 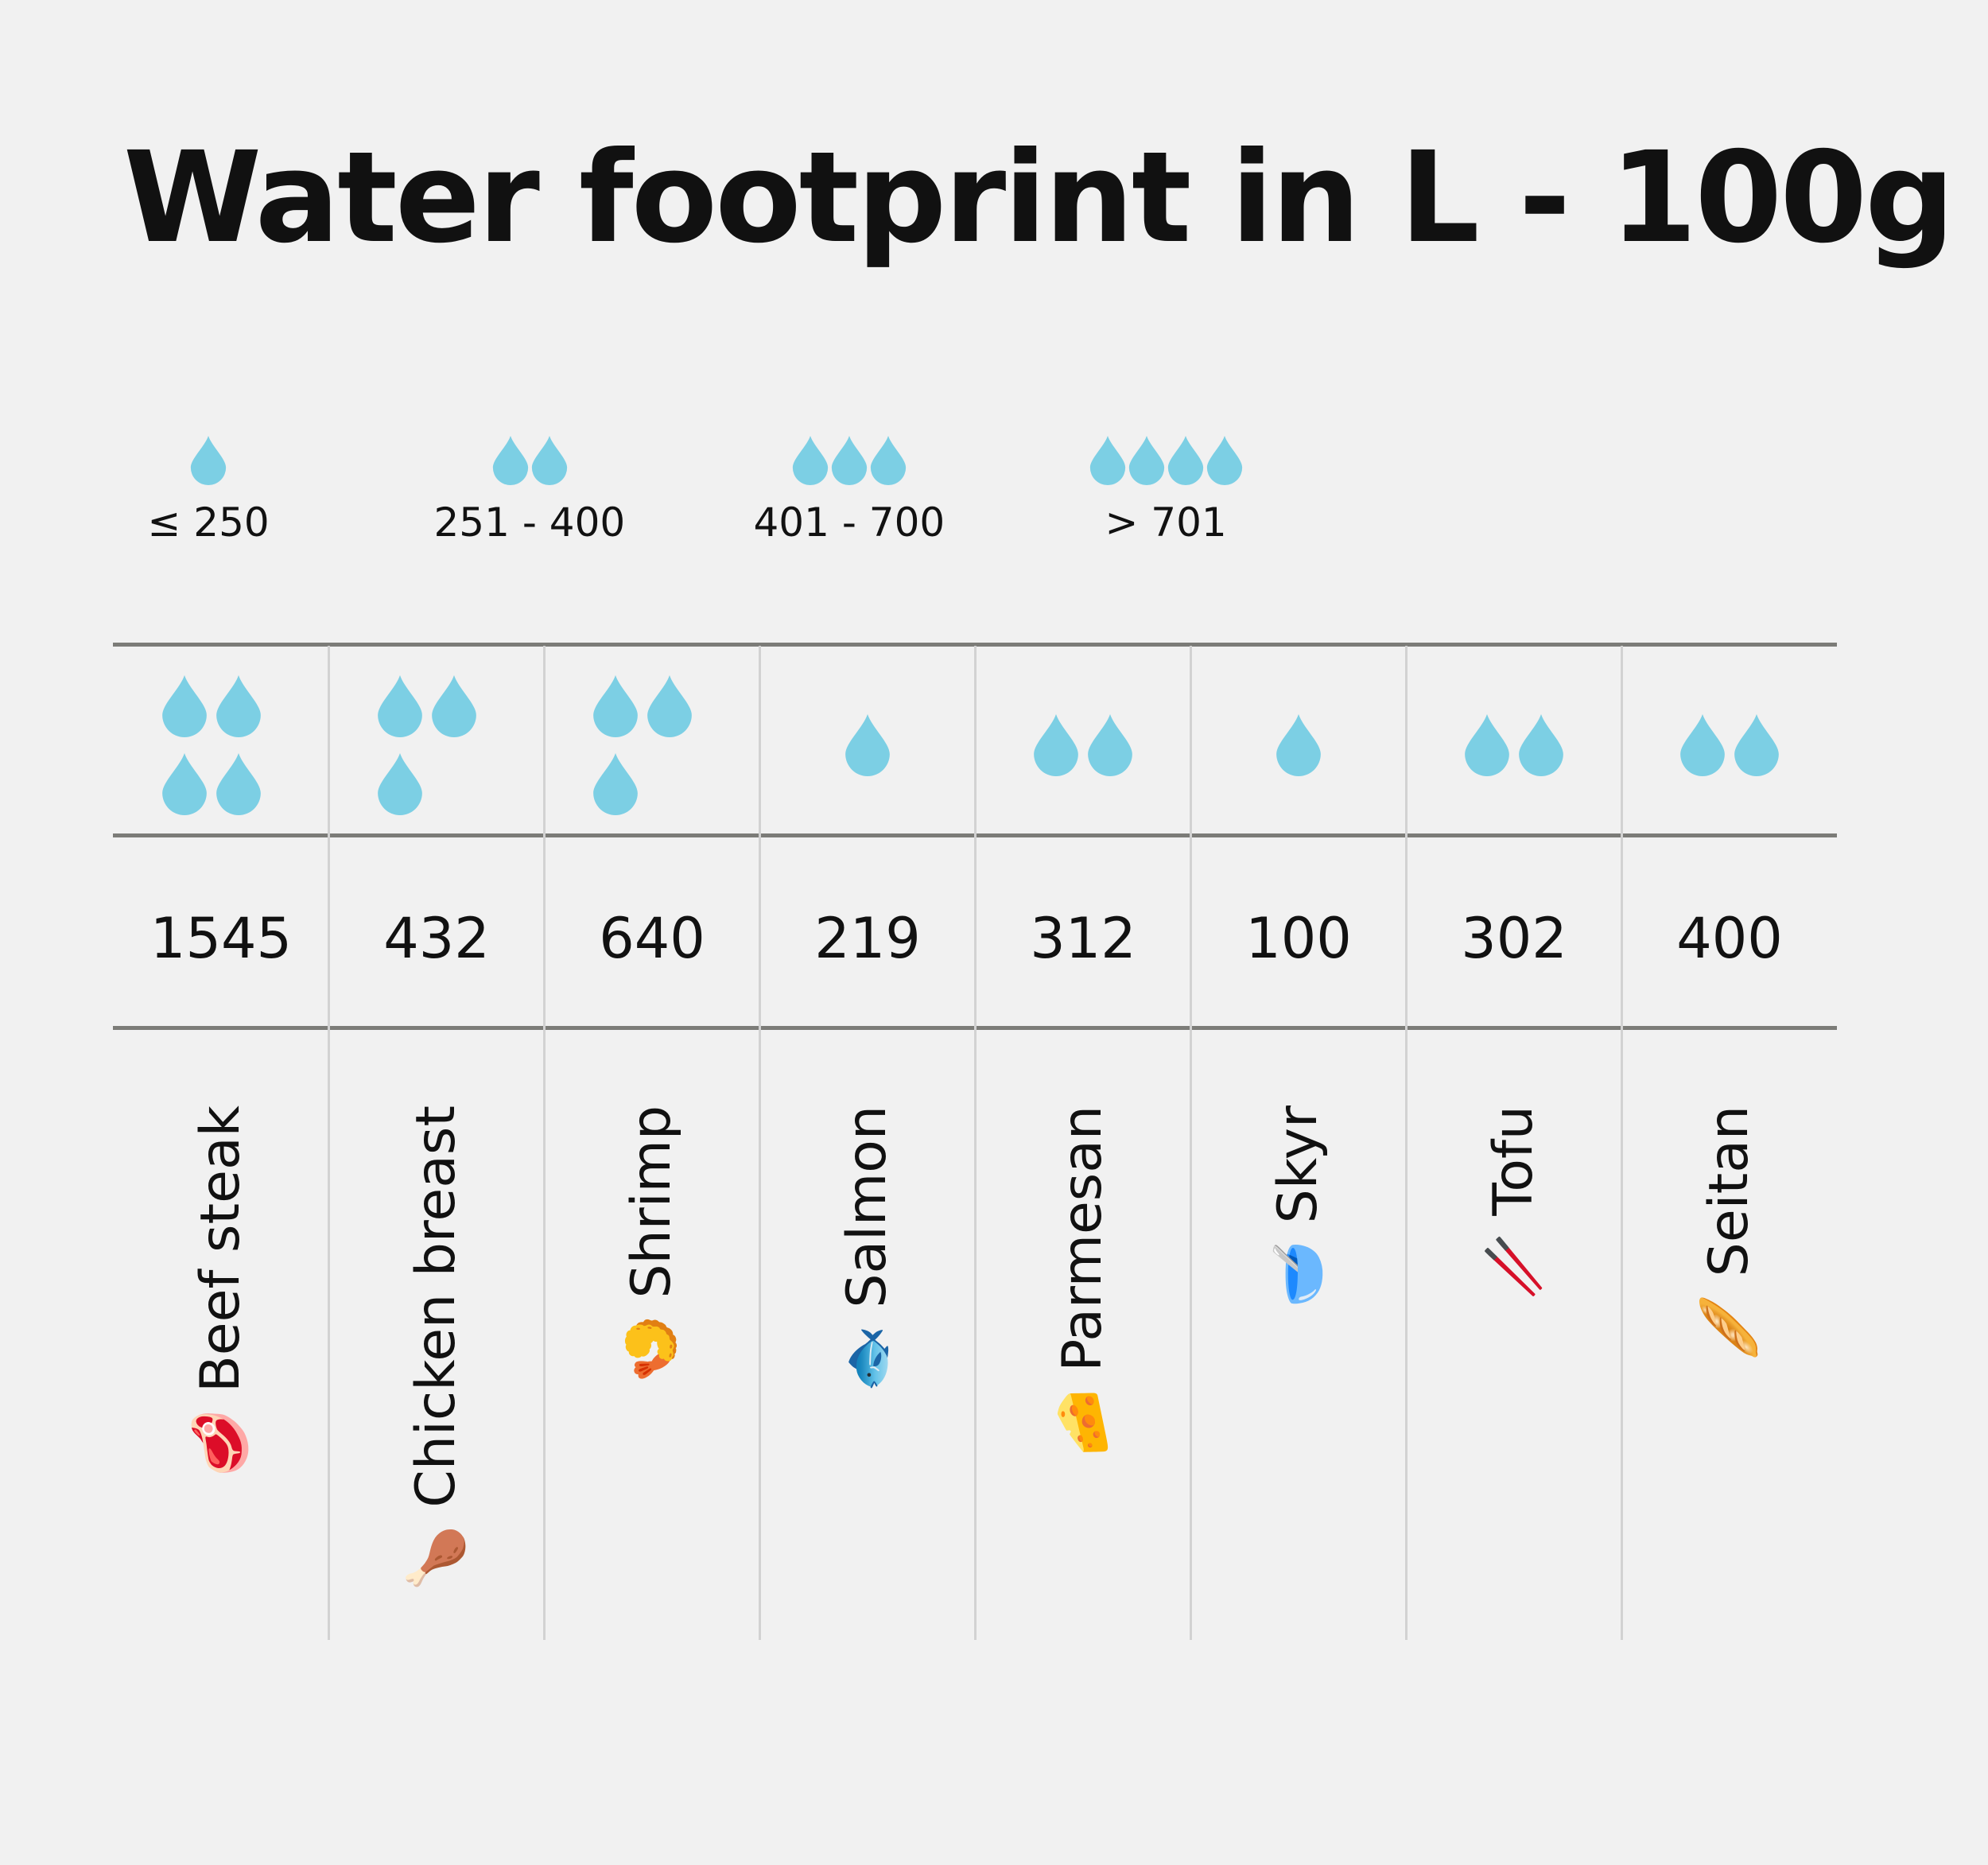 I want to click on food-cell: 🥩 Beef steak, so click(x=221, y=1367).